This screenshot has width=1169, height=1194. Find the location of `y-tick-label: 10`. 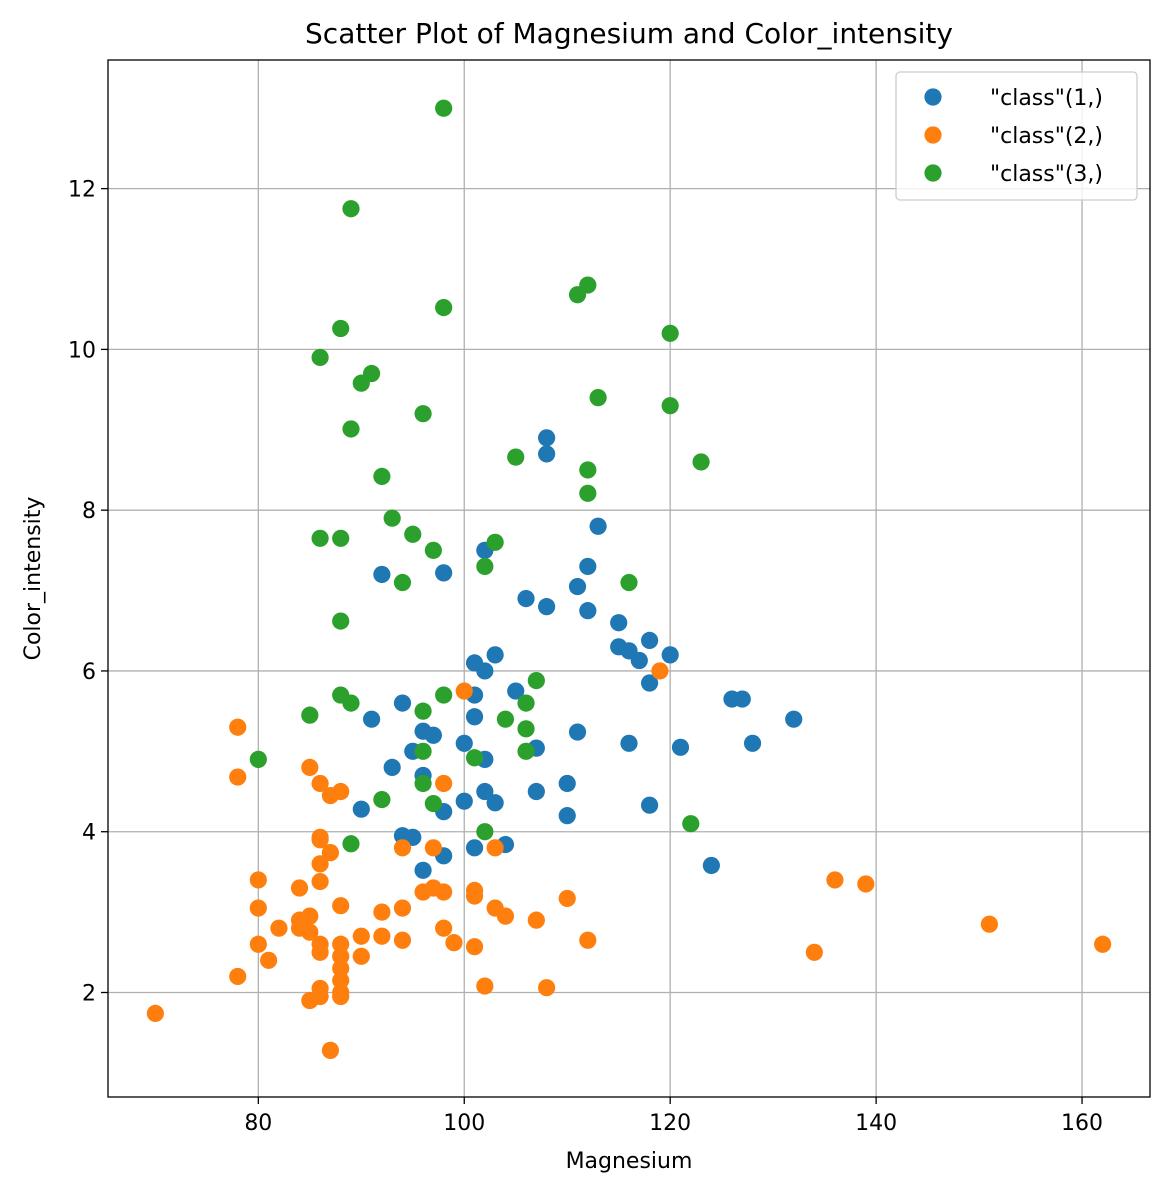

y-tick-label: 10 is located at coordinates (82, 350).